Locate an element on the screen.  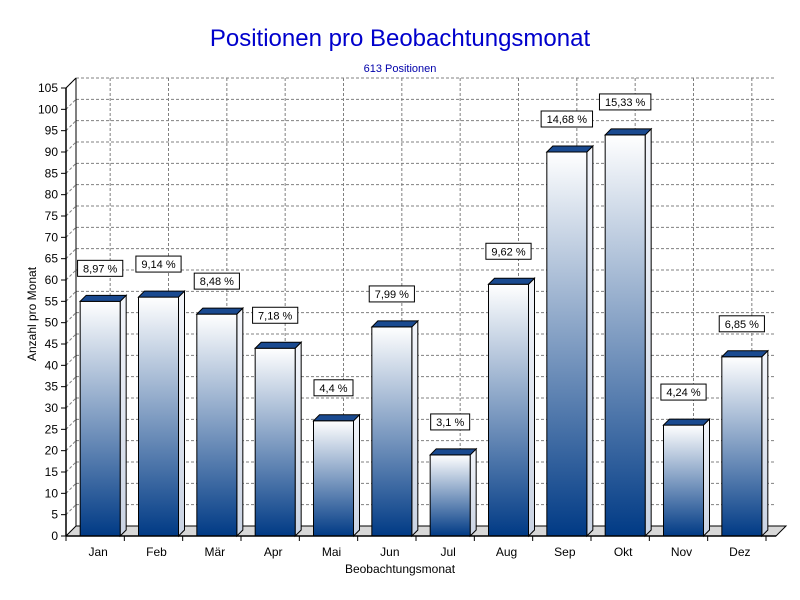
y-tick-label: 45 is located at coordinates (52, 344).